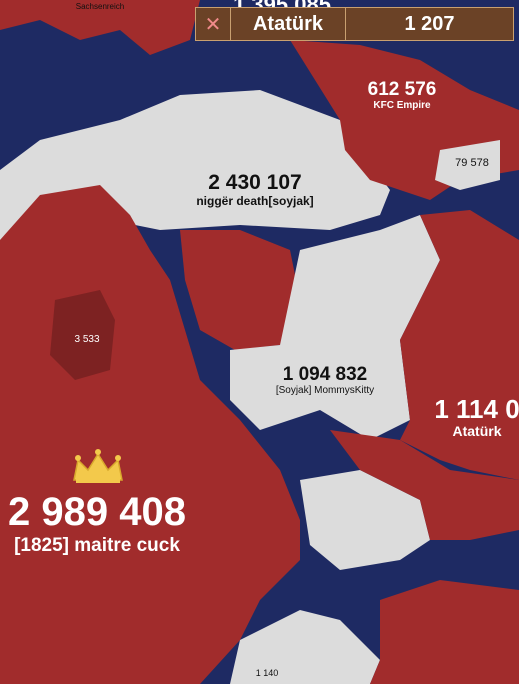 The height and width of the screenshot is (684, 519). Describe the element at coordinates (354, 24) in the screenshot. I see `player-info-bar: ✕ Atatürk 1 207` at that location.